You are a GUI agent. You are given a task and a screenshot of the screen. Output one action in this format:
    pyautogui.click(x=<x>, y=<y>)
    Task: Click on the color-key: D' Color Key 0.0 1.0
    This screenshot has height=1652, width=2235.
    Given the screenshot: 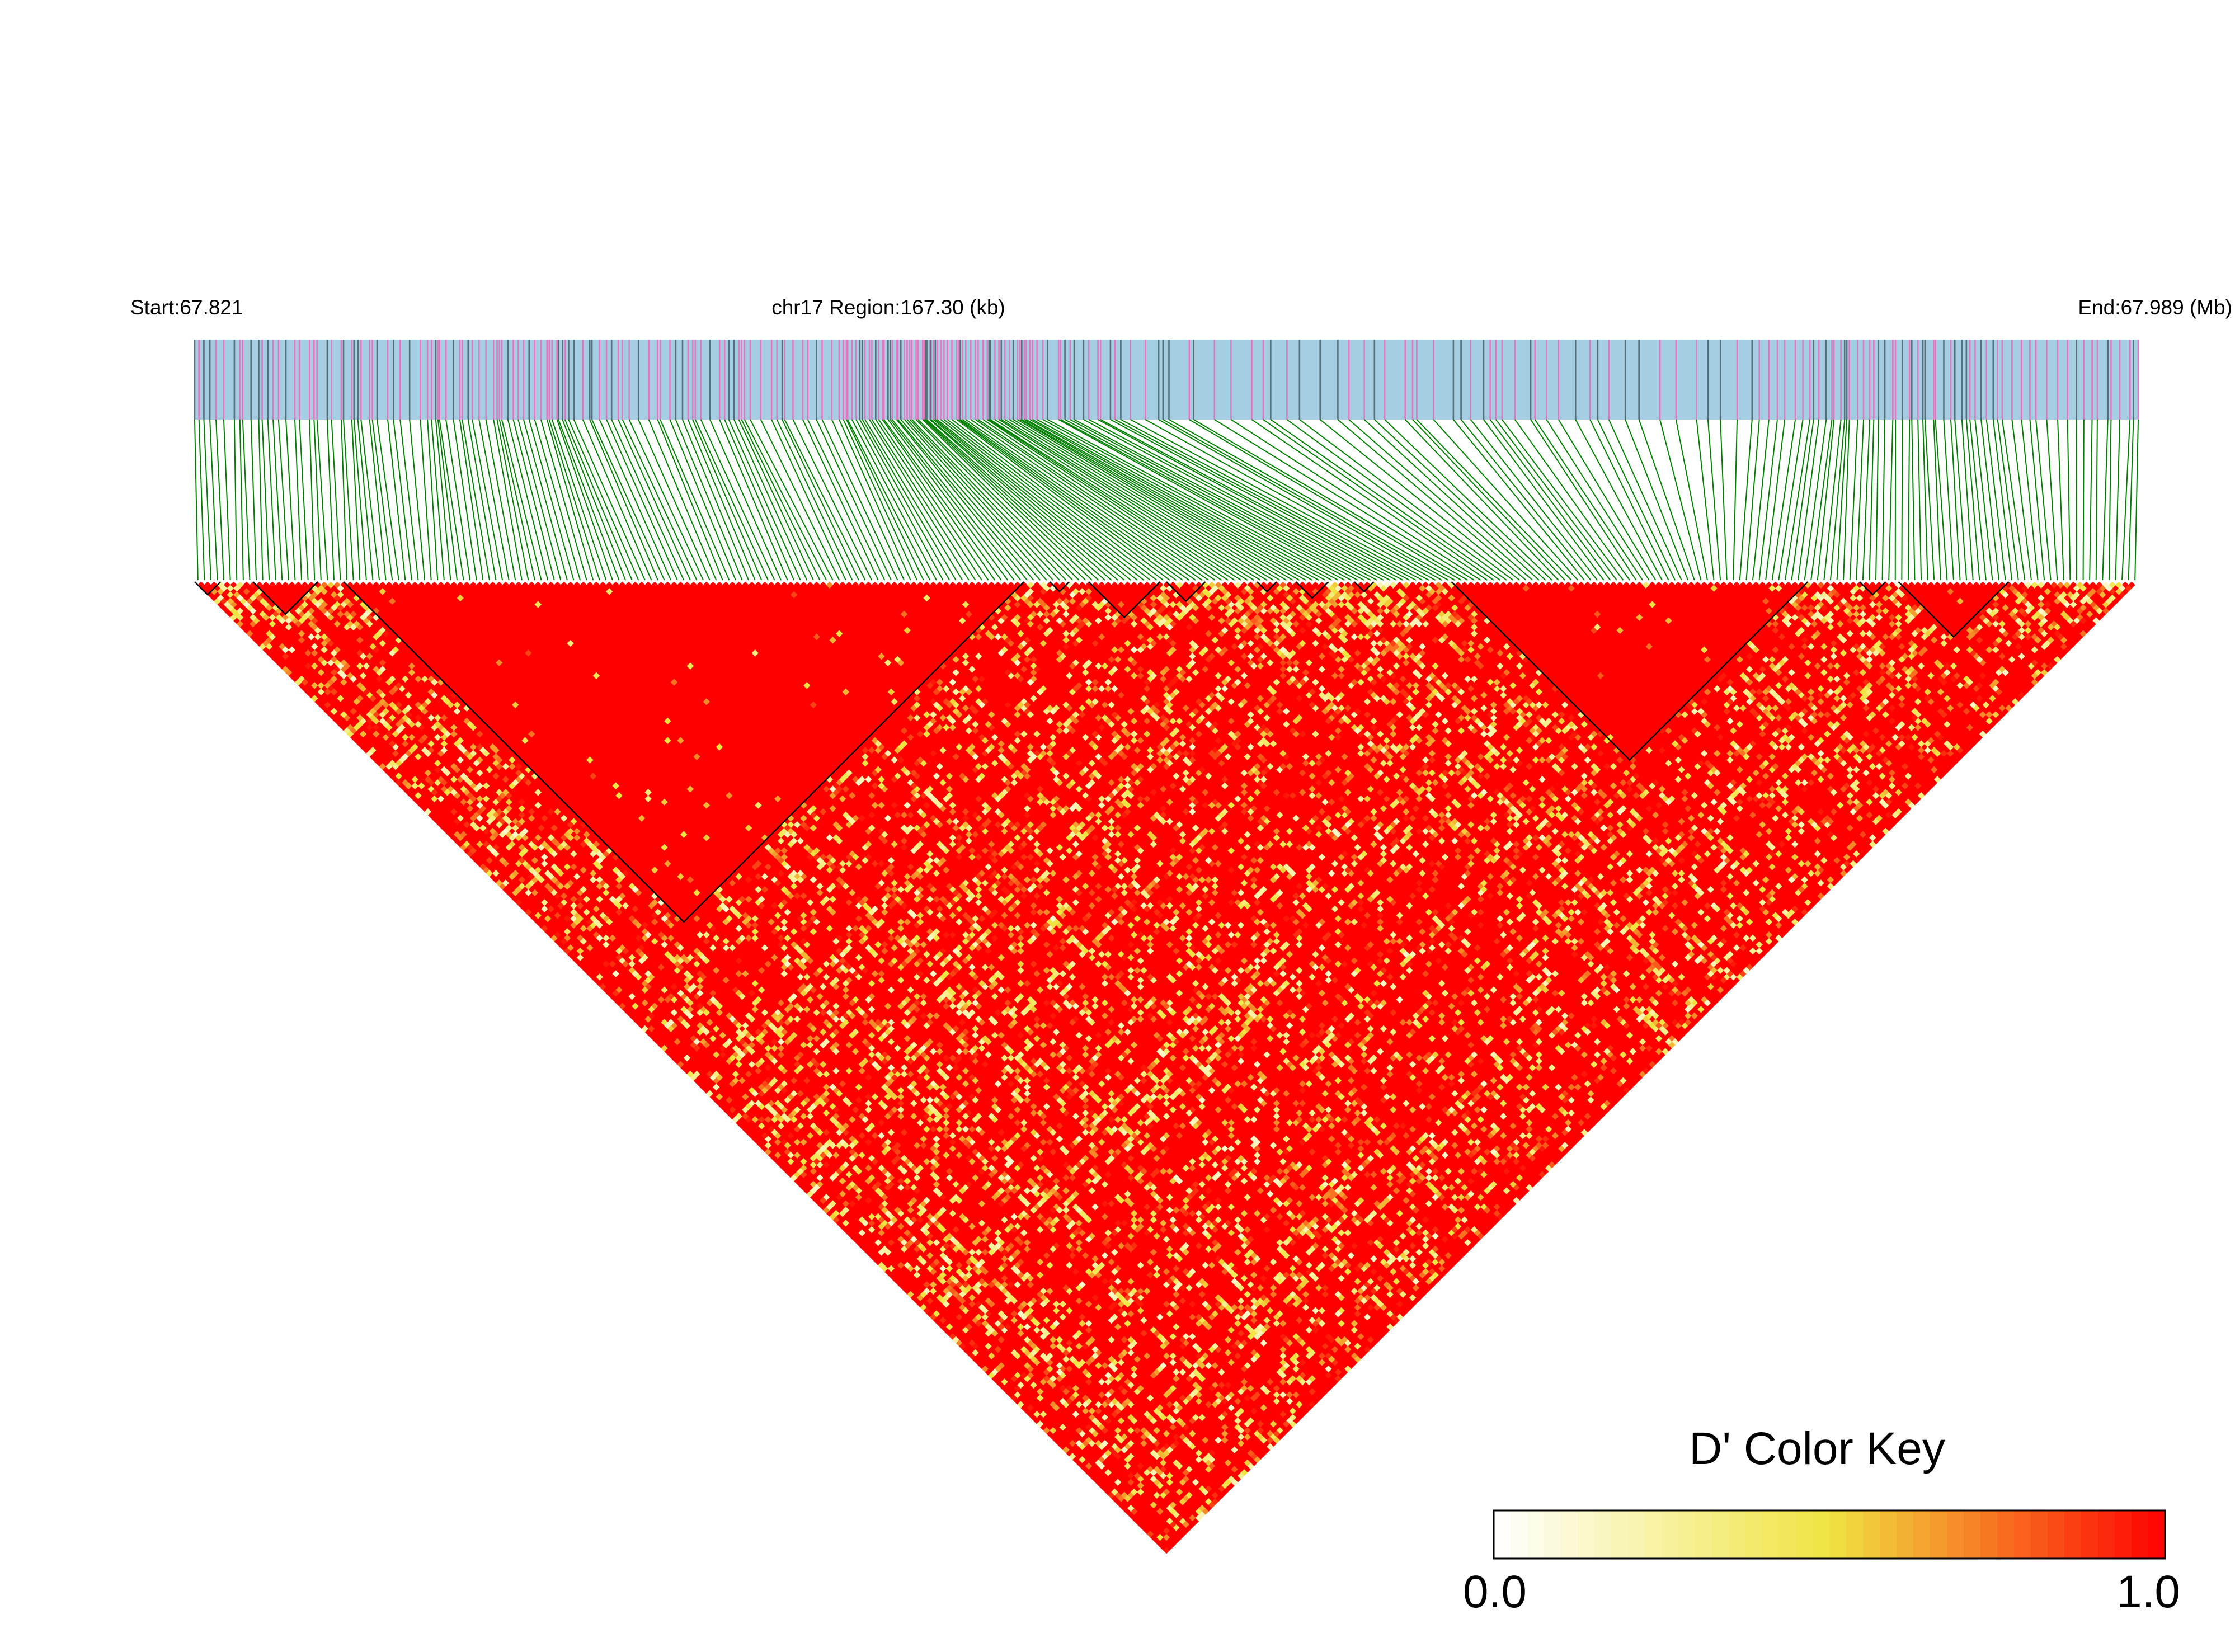 What is the action you would take?
    pyautogui.click(x=1821, y=1520)
    